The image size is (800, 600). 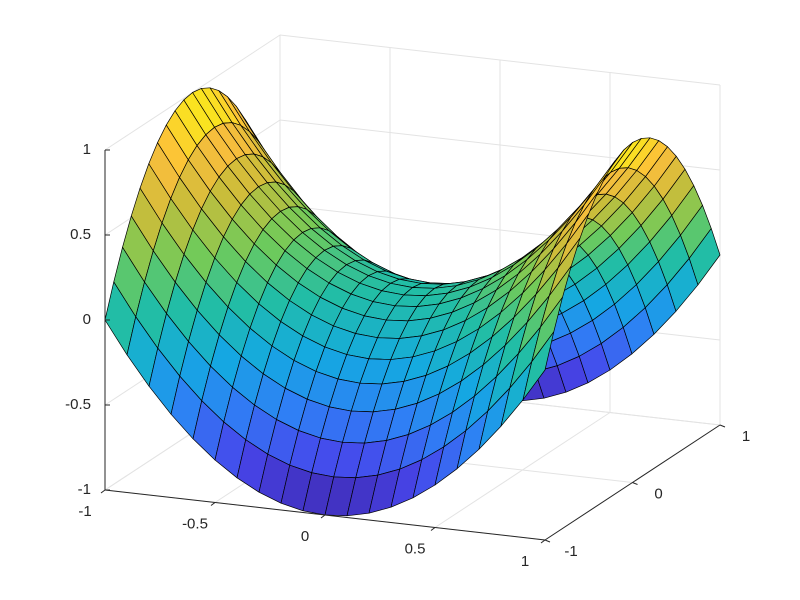 I want to click on x-tick-label: -0.5, so click(x=195, y=523).